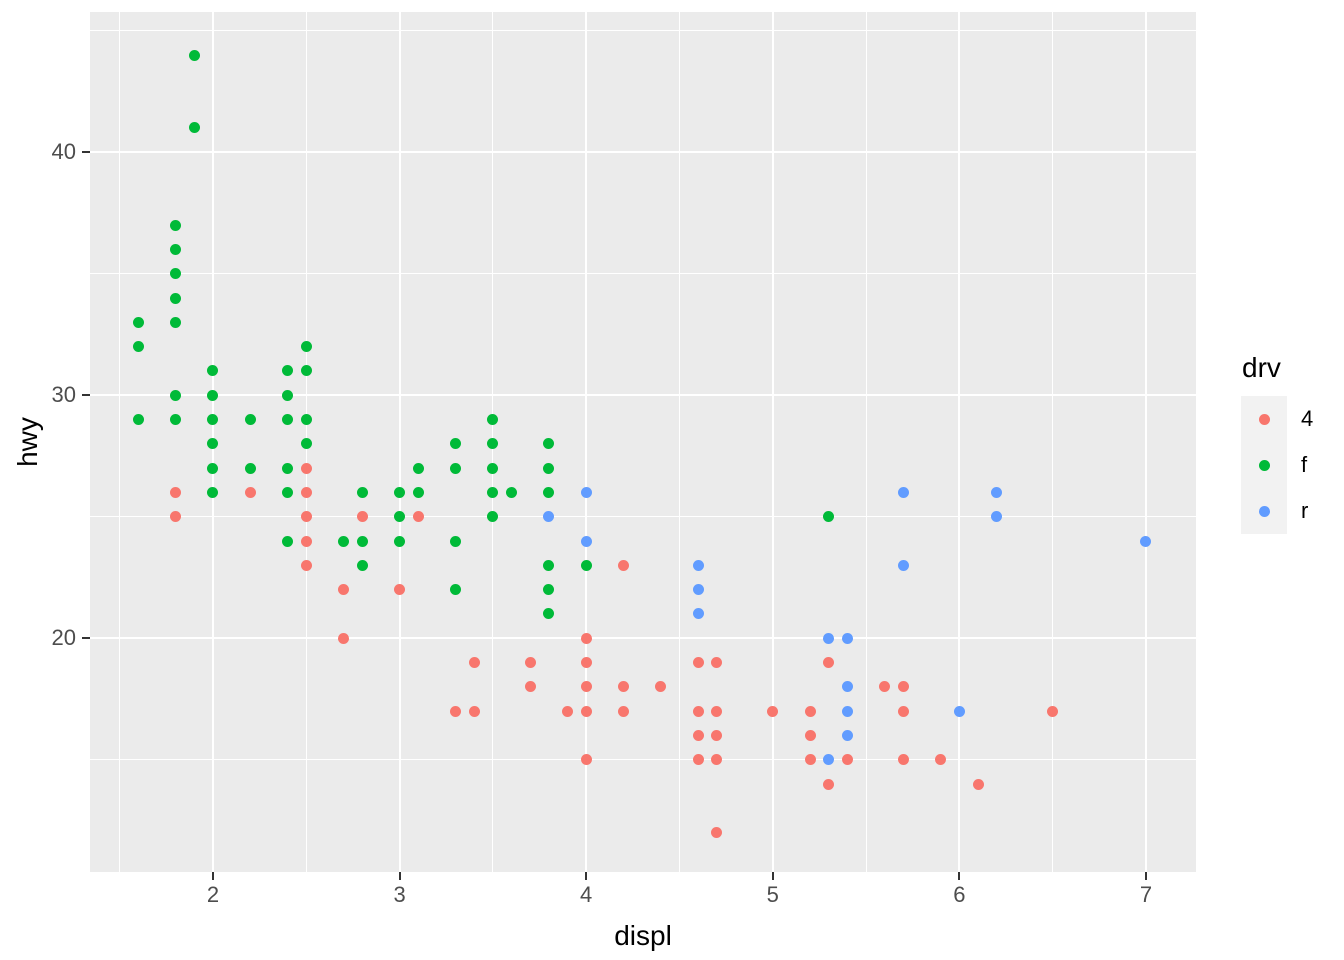  Describe the element at coordinates (959, 894) in the screenshot. I see `x-tick-label: 6` at that location.